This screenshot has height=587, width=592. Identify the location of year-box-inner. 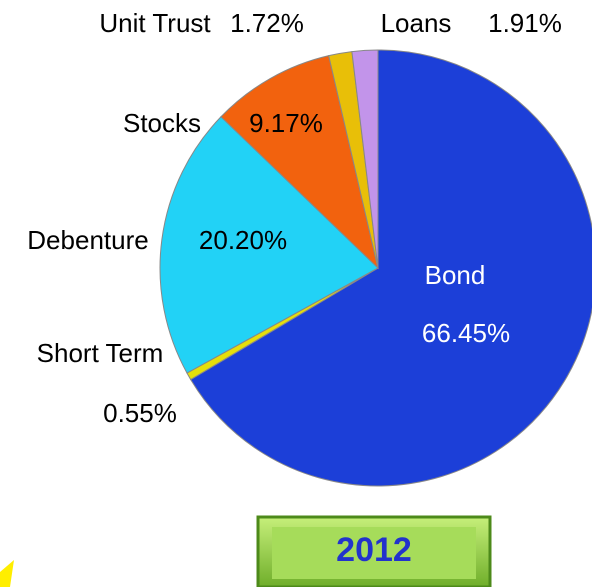
(374, 553).